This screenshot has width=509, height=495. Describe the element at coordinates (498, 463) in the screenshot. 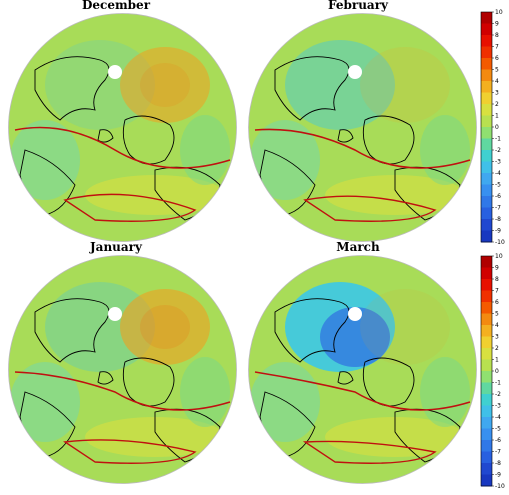

I see `colorbar-tick-label: -8` at that location.